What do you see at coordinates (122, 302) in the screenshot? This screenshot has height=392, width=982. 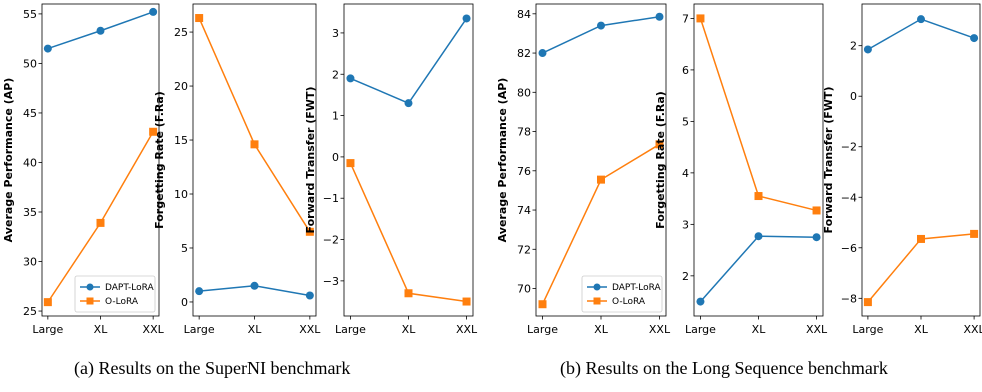 I see `legend-entry: O-LoRA` at bounding box center [122, 302].